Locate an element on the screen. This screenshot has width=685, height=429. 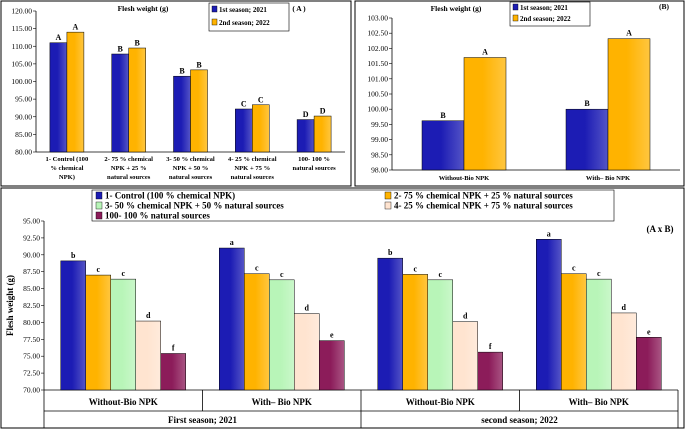
a-y-tick-label: 105.00 is located at coordinates (21, 63).